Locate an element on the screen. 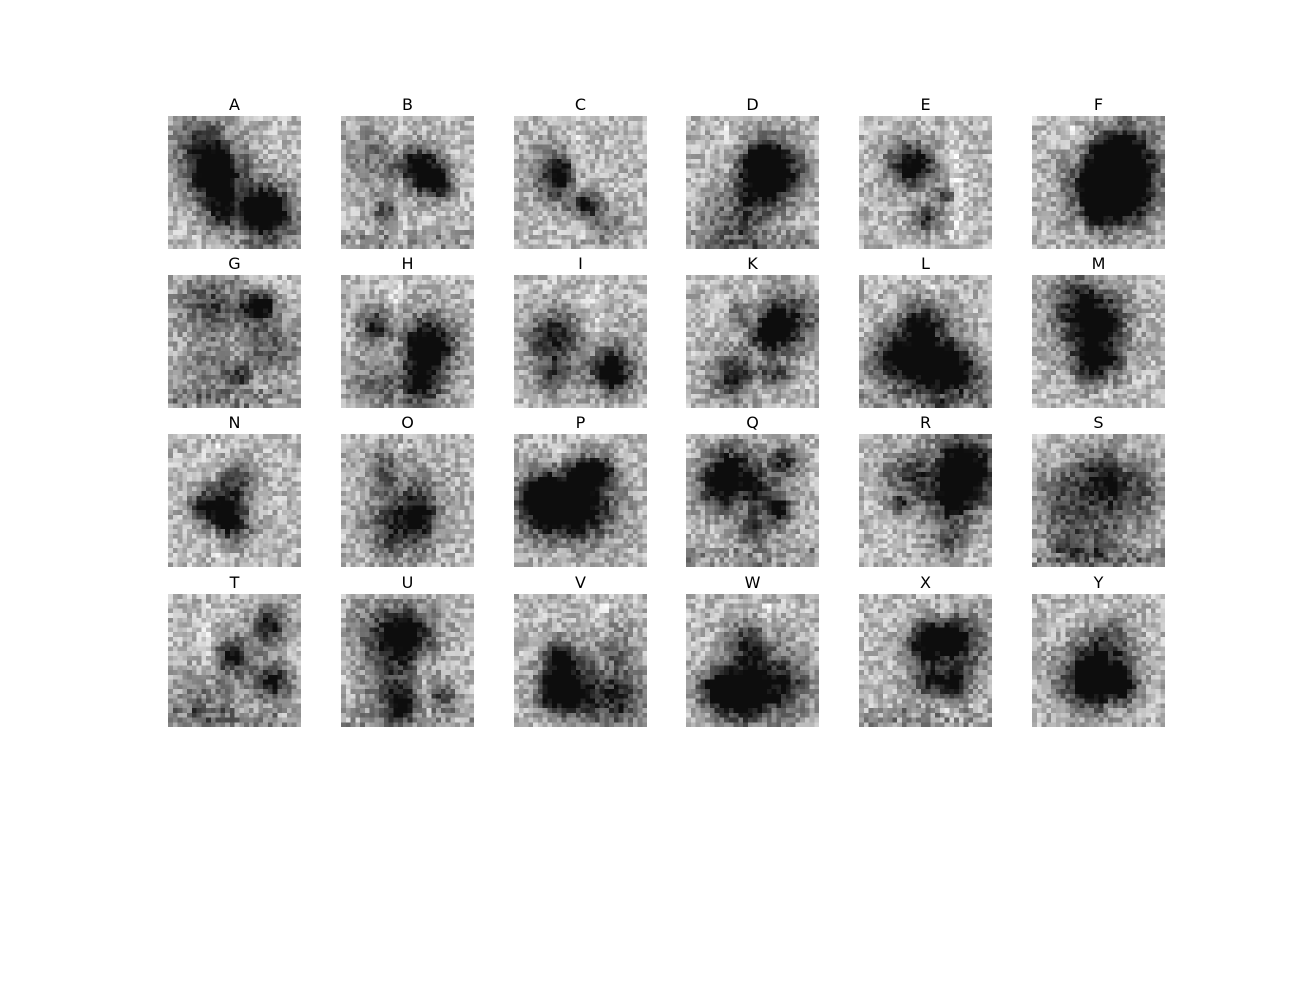  panel-p: P is located at coordinates (580, 490).